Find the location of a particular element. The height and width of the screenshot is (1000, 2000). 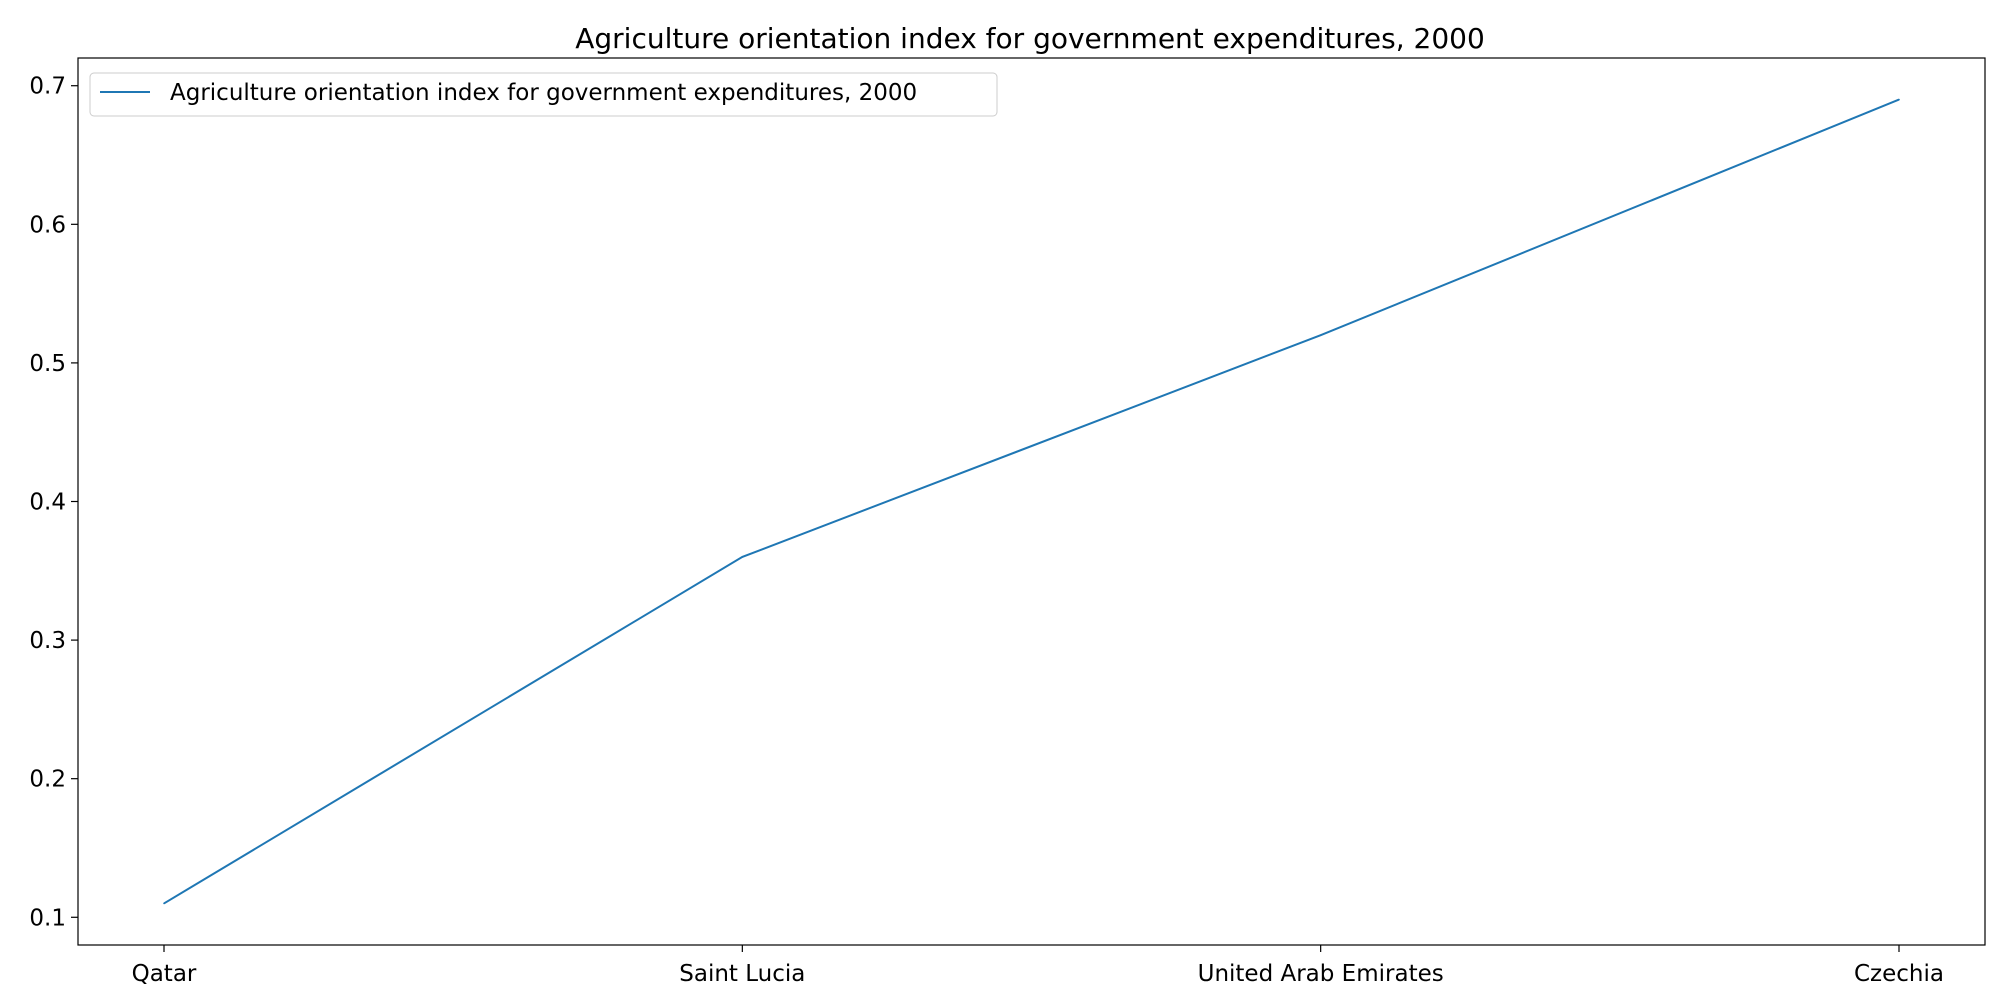

y-axis: 0.1 0.2 0.3 0.4 0.5 0.6 0.7 is located at coordinates (53, 502).